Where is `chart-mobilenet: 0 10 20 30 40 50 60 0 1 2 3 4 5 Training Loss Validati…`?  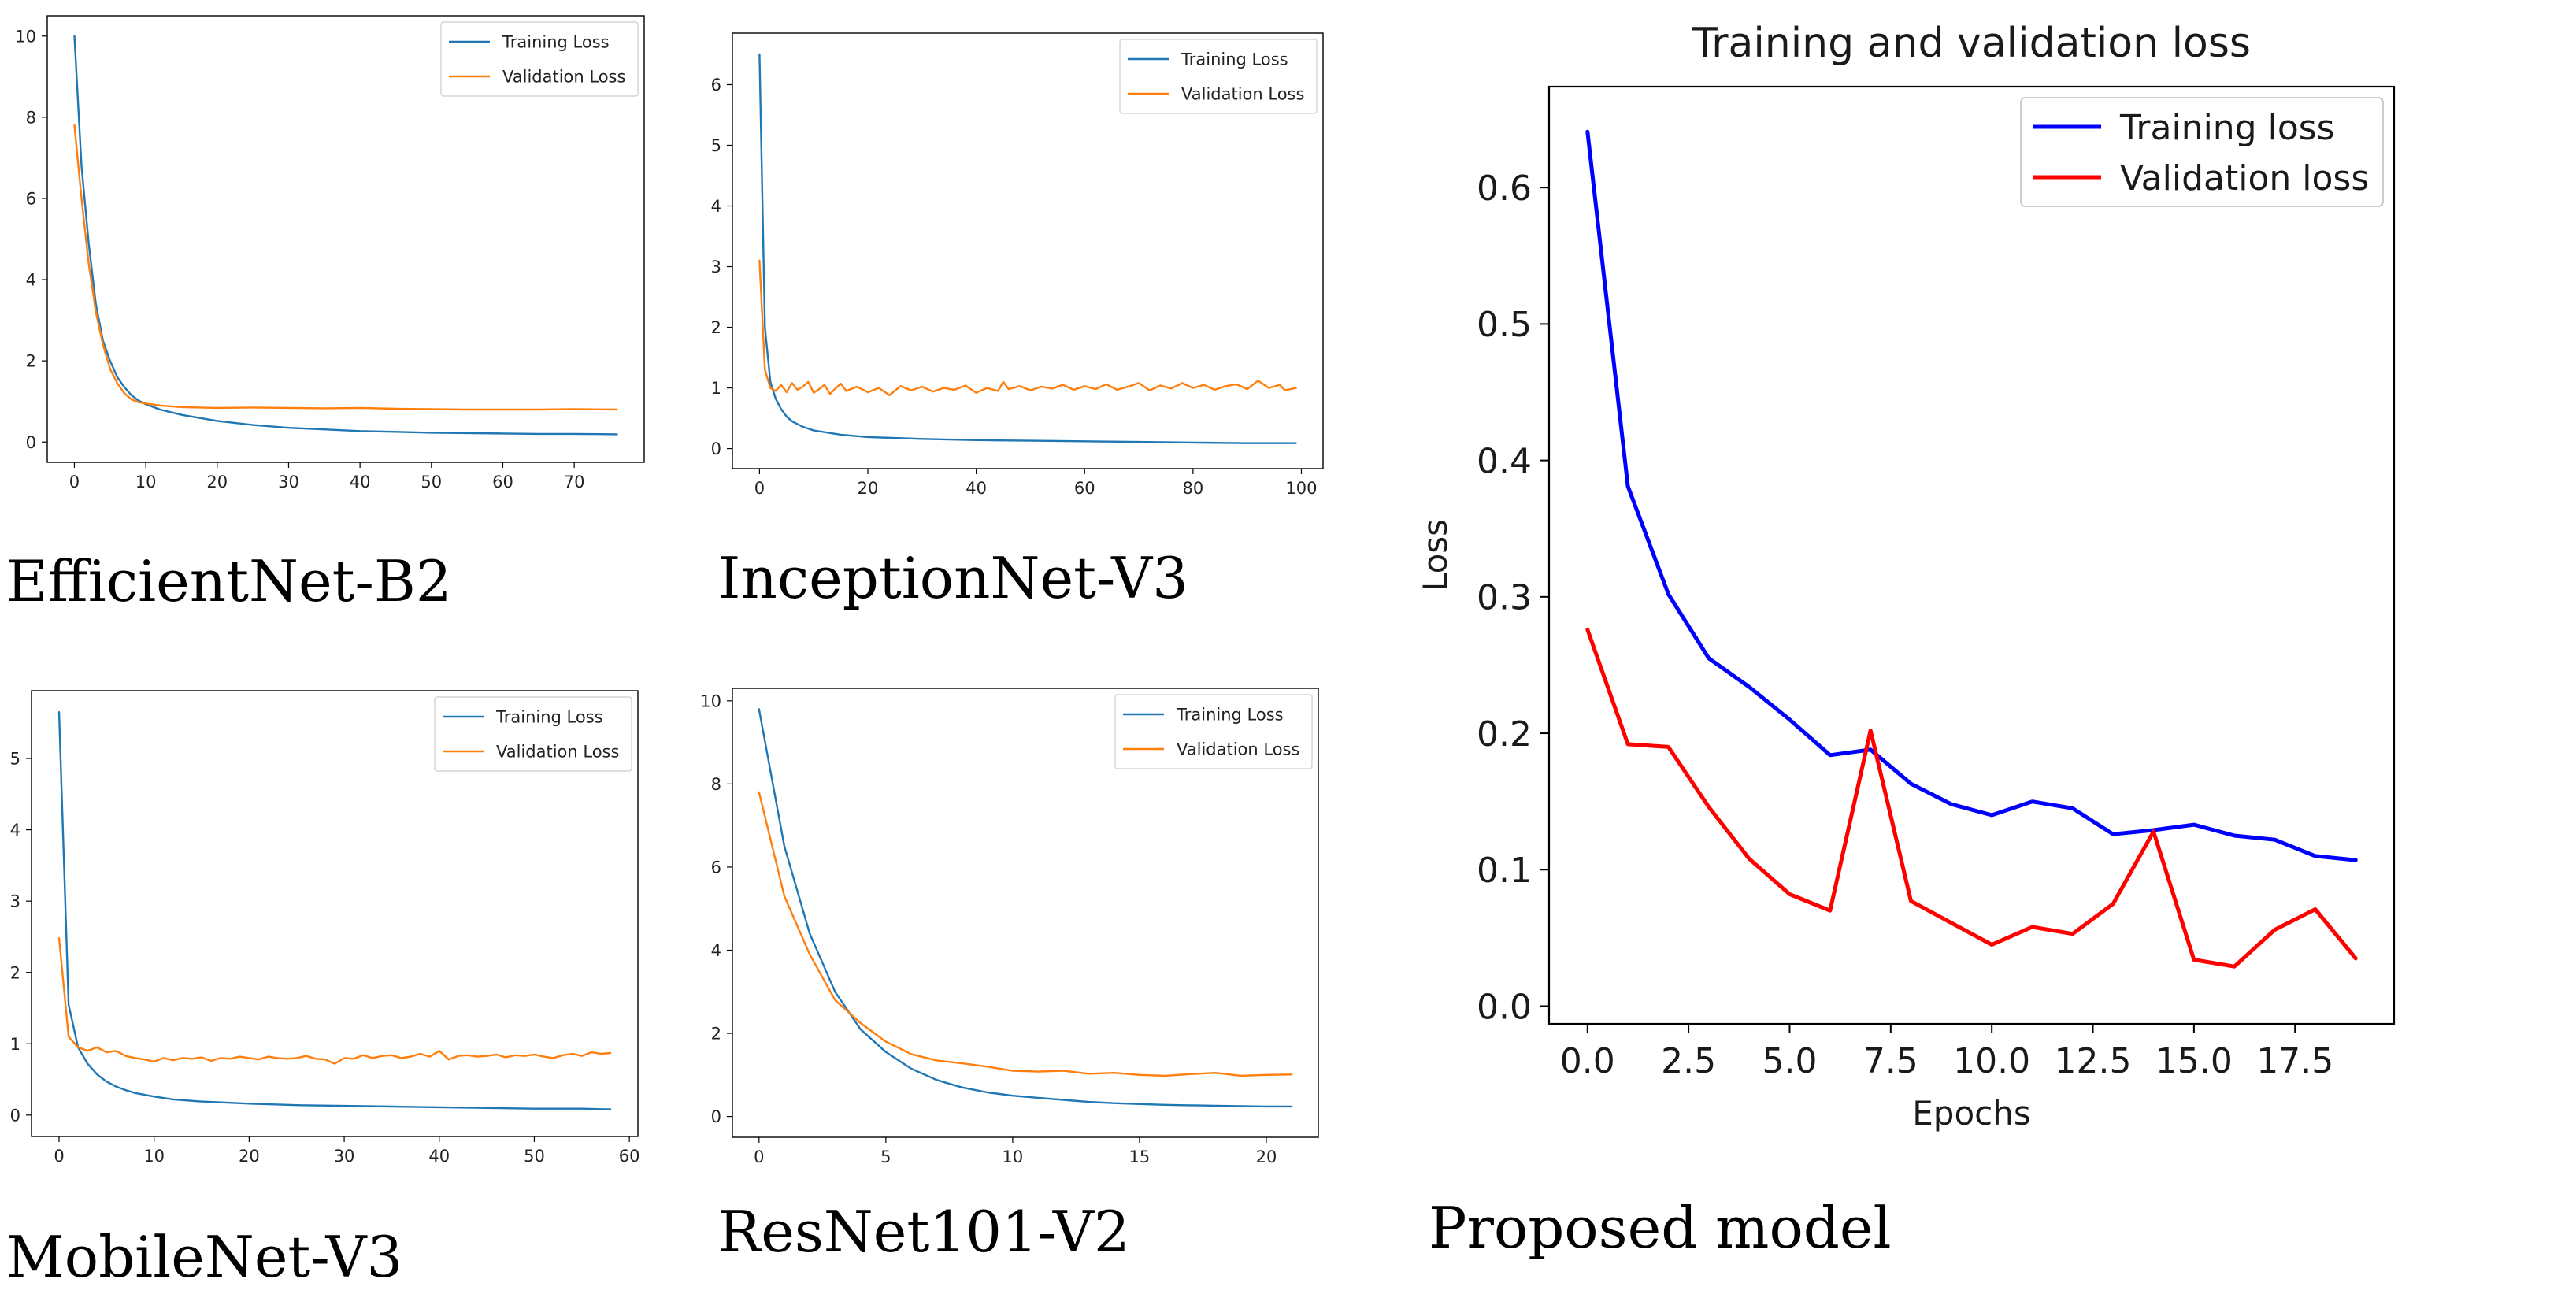 chart-mobilenet: 0 10 20 30 40 50 60 0 1 2 3 4 5 Training Loss Validati… is located at coordinates (331, 984).